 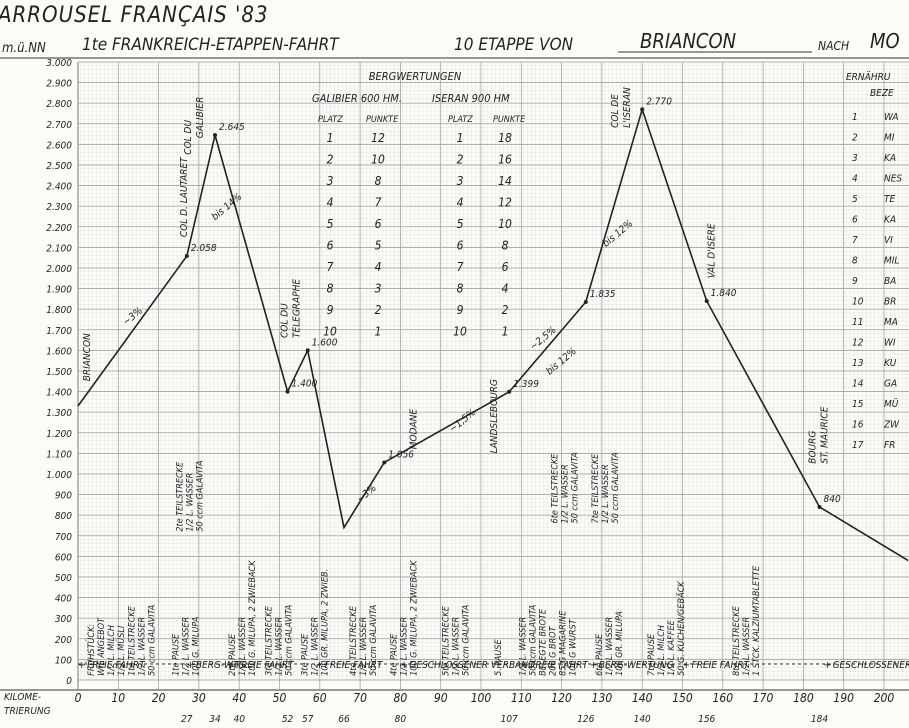 What do you see at coordinates (505, 160) in the screenshot?
I see `table-cell: 16` at bounding box center [505, 160].